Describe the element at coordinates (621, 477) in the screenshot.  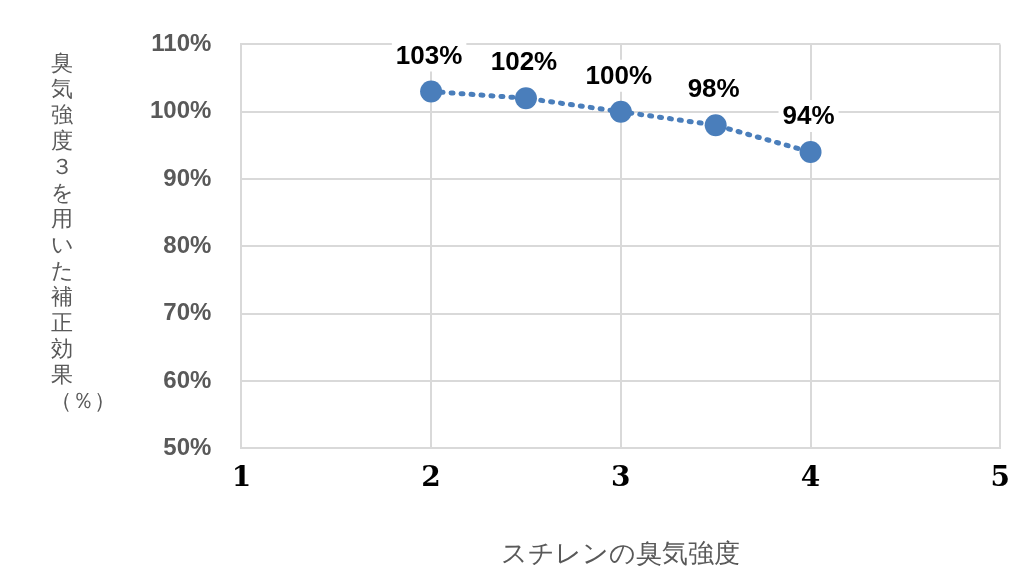
I see `x-tick-label: 3` at that location.